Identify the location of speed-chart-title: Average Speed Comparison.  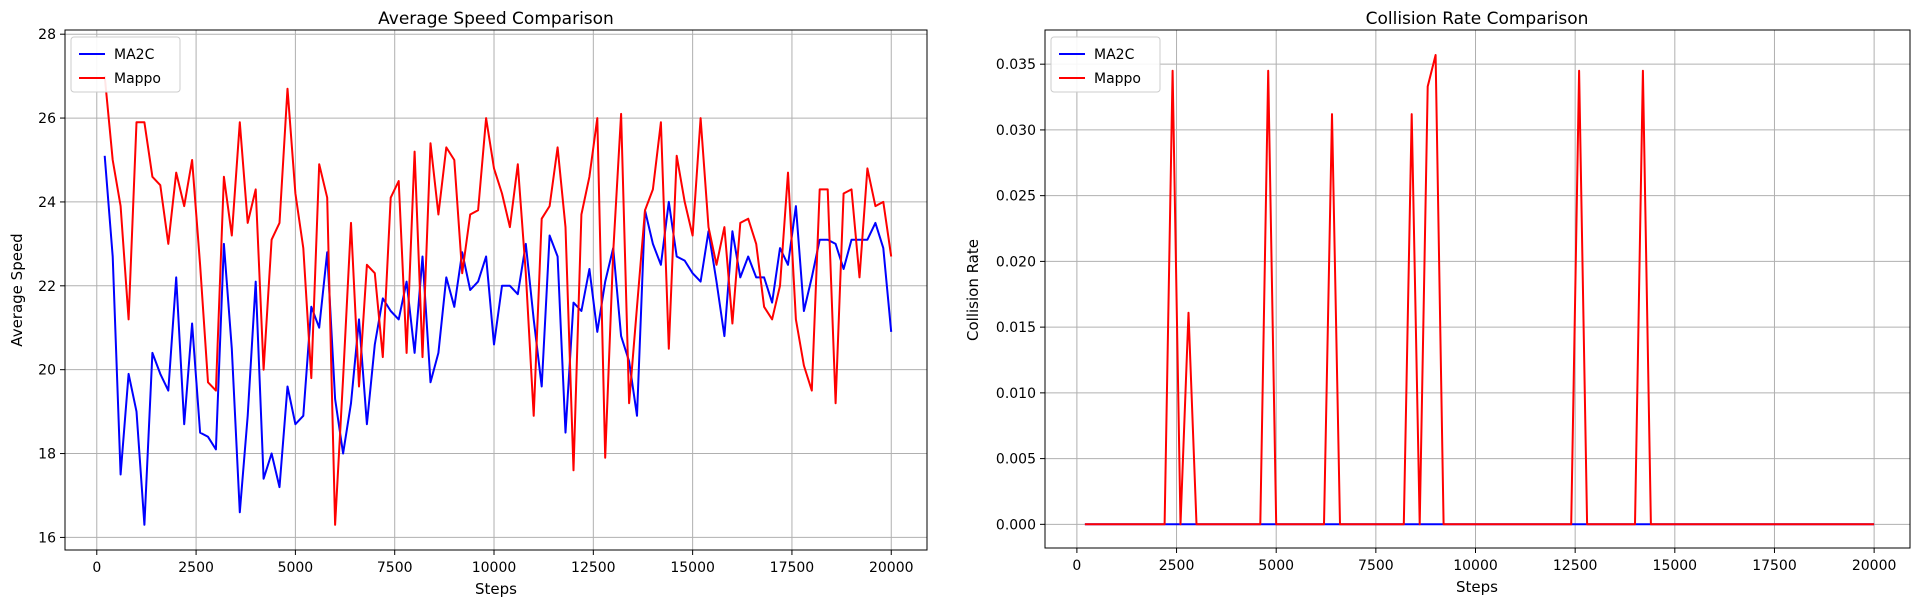
(496, 19).